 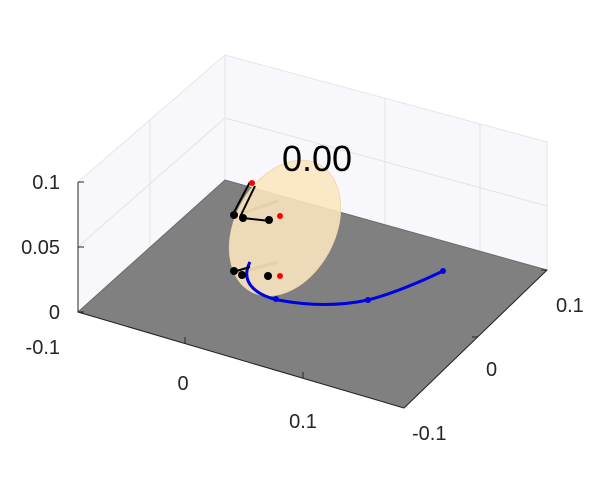 What do you see at coordinates (46, 183) in the screenshot?
I see `z-tick-label: 0.1` at bounding box center [46, 183].